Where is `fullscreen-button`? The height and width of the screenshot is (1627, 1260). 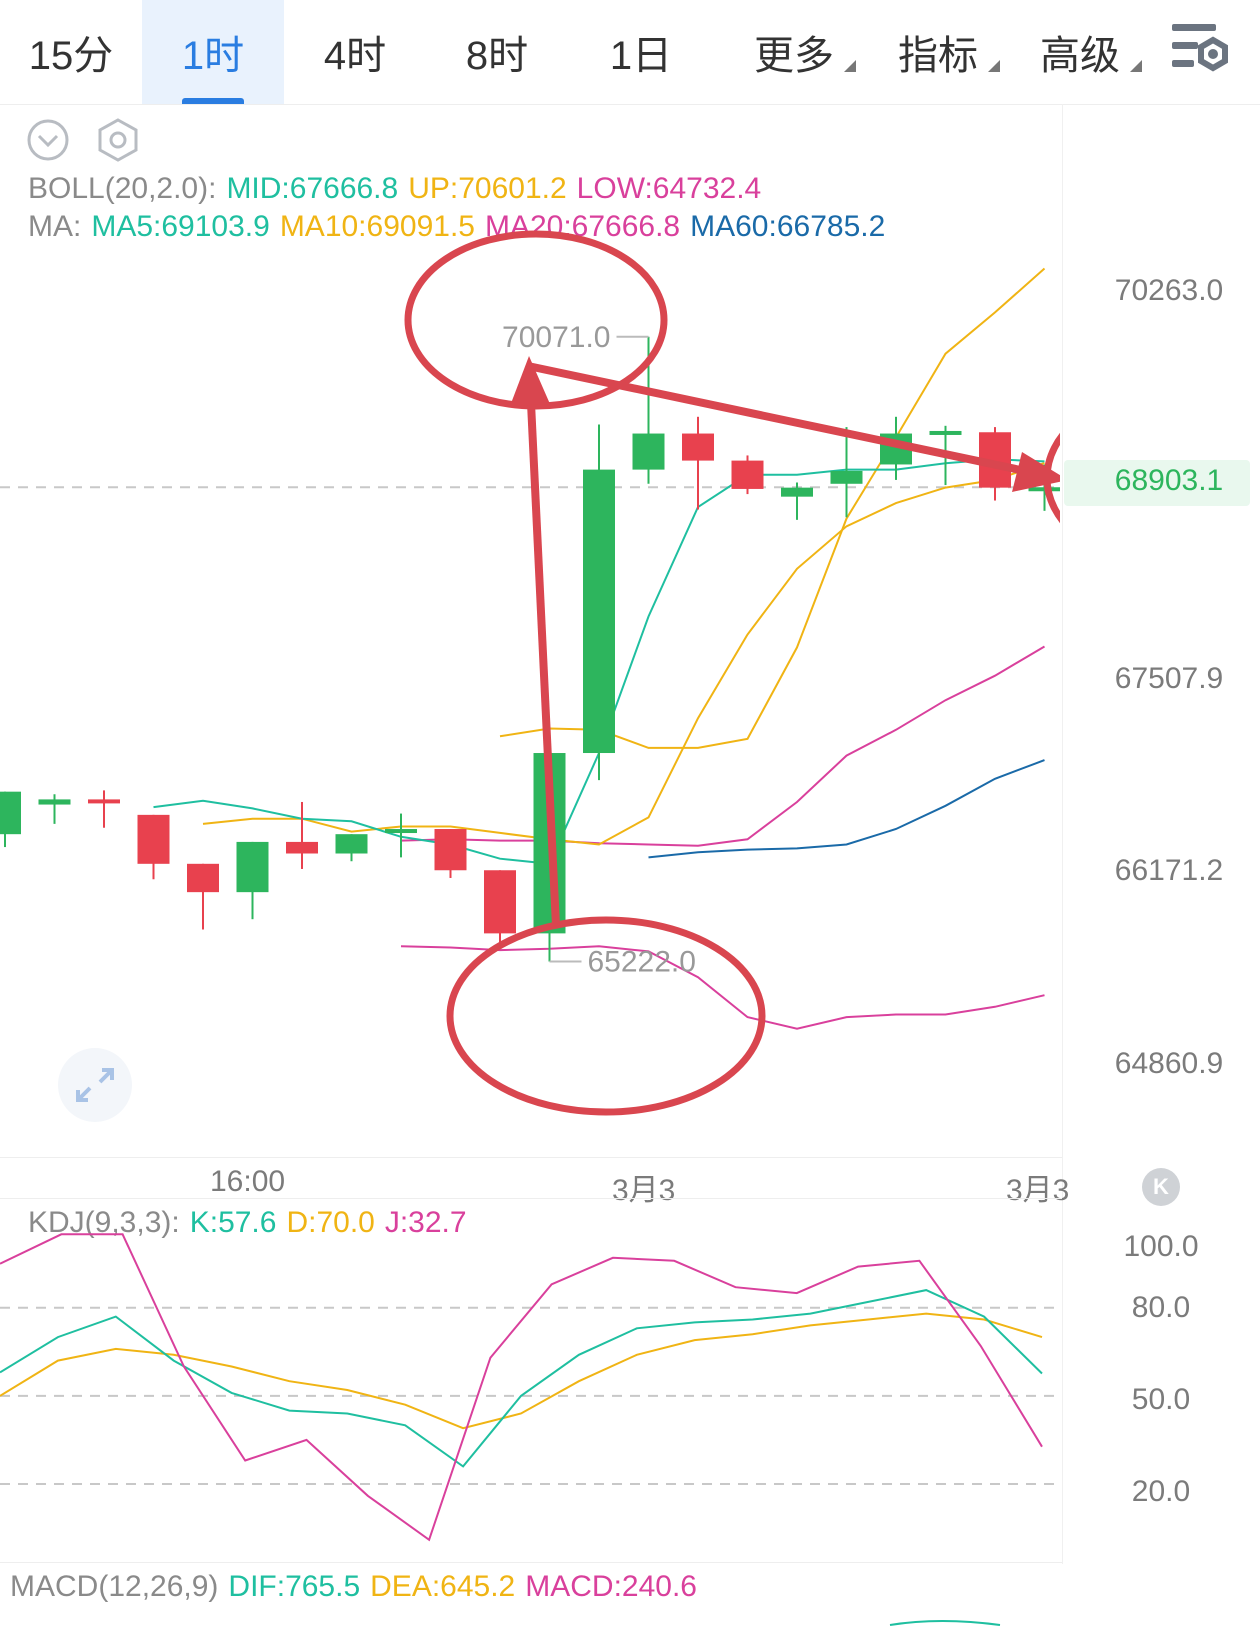
fullscreen-button is located at coordinates (95, 1085).